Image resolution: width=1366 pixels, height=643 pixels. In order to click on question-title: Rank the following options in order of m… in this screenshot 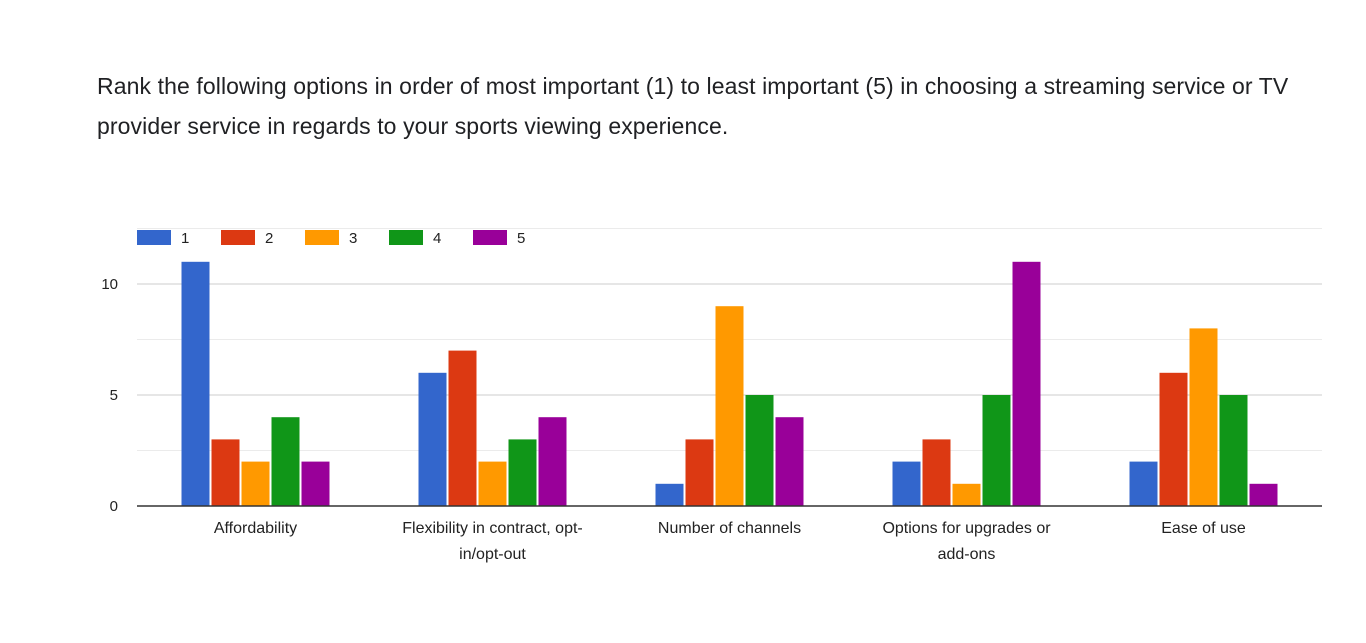, I will do `click(693, 106)`.